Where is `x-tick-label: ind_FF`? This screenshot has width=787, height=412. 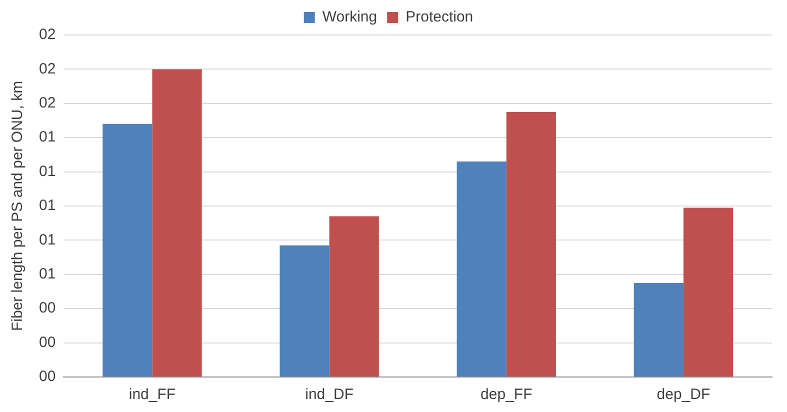 x-tick-label: ind_FF is located at coordinates (152, 395).